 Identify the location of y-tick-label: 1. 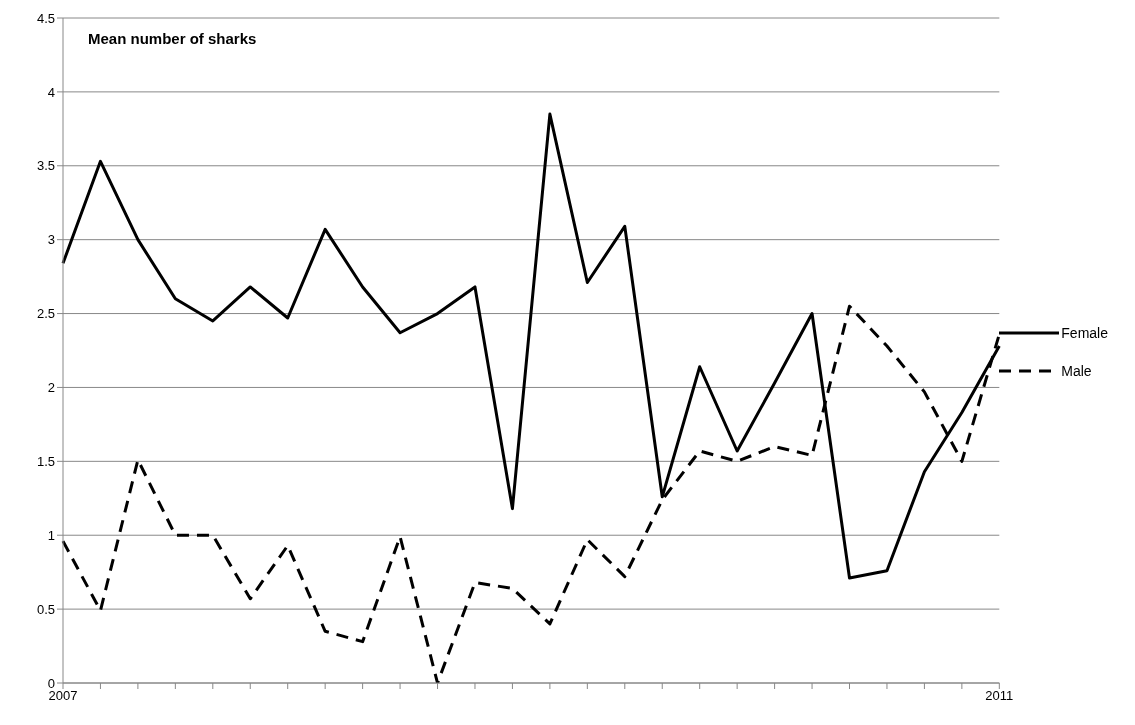
(51, 535).